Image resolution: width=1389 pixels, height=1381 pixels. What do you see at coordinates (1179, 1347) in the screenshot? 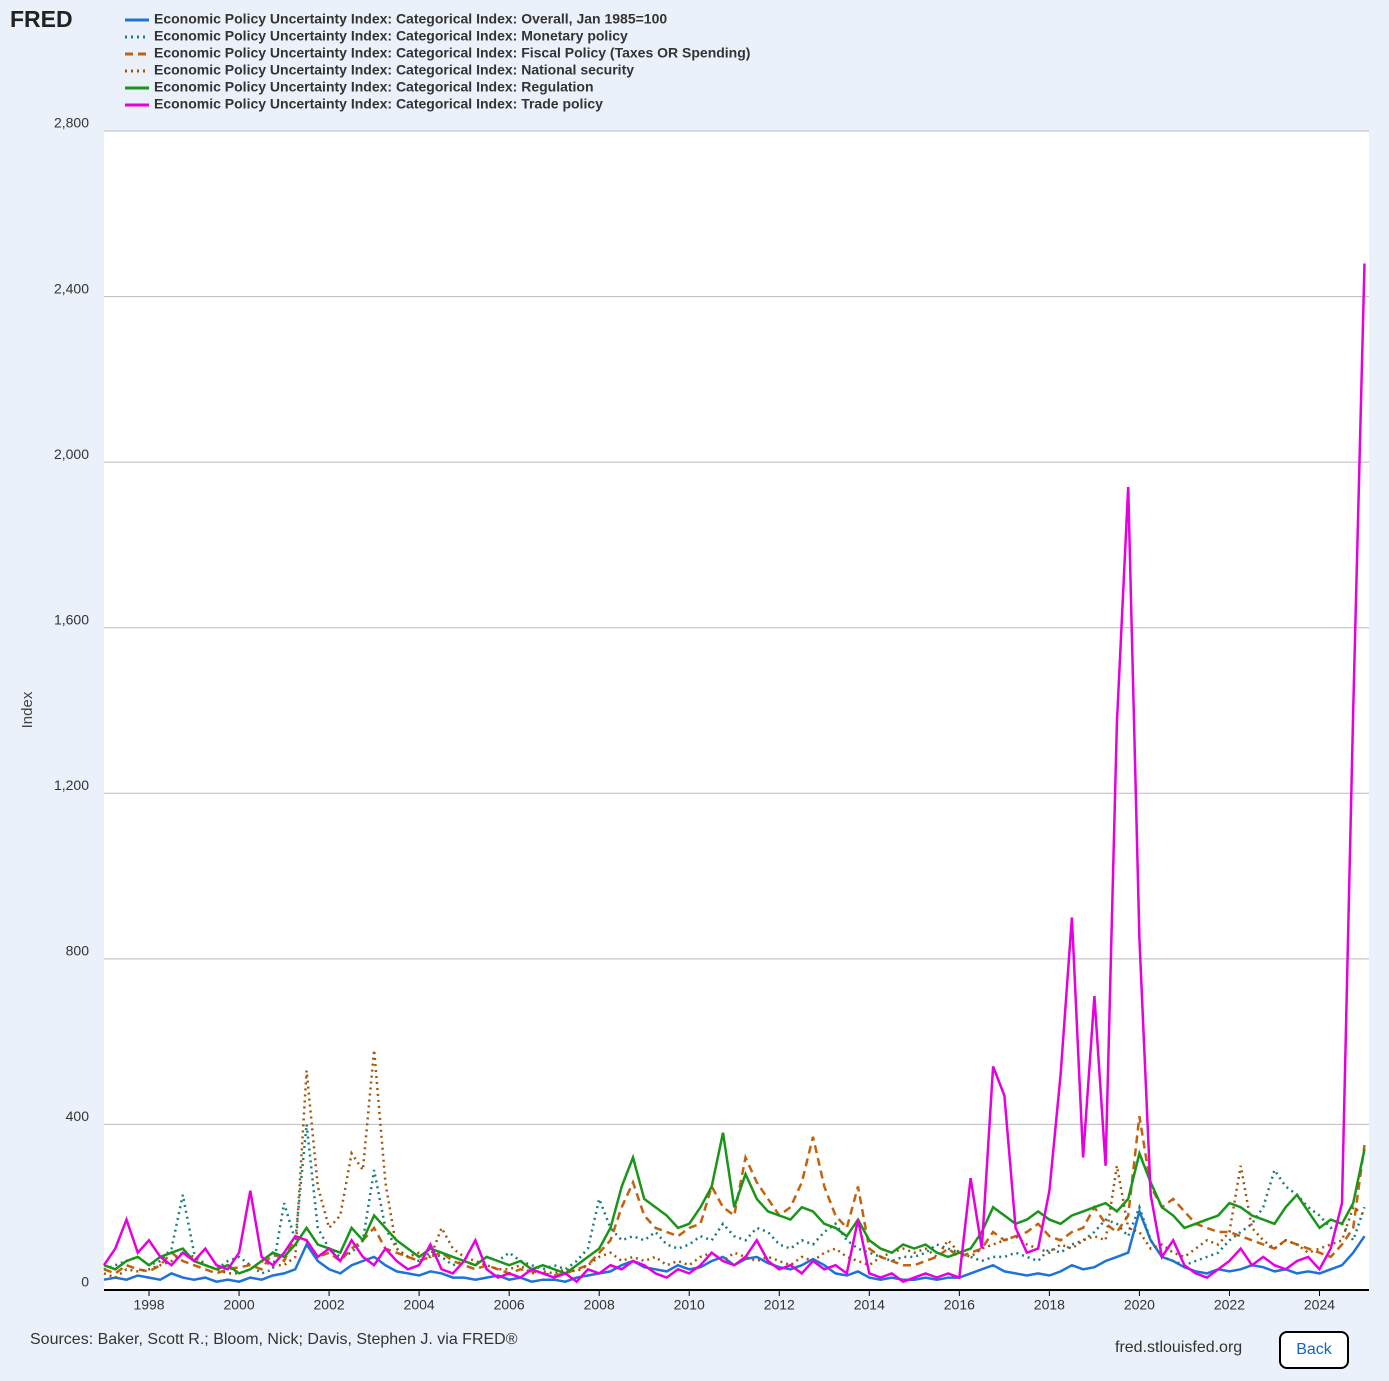
I see `site: fred.stlouisfed.org` at bounding box center [1179, 1347].